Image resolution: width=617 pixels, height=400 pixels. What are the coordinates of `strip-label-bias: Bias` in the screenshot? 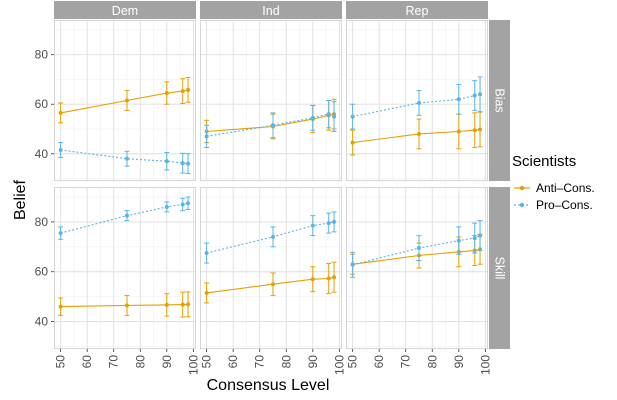 It's located at (500, 100).